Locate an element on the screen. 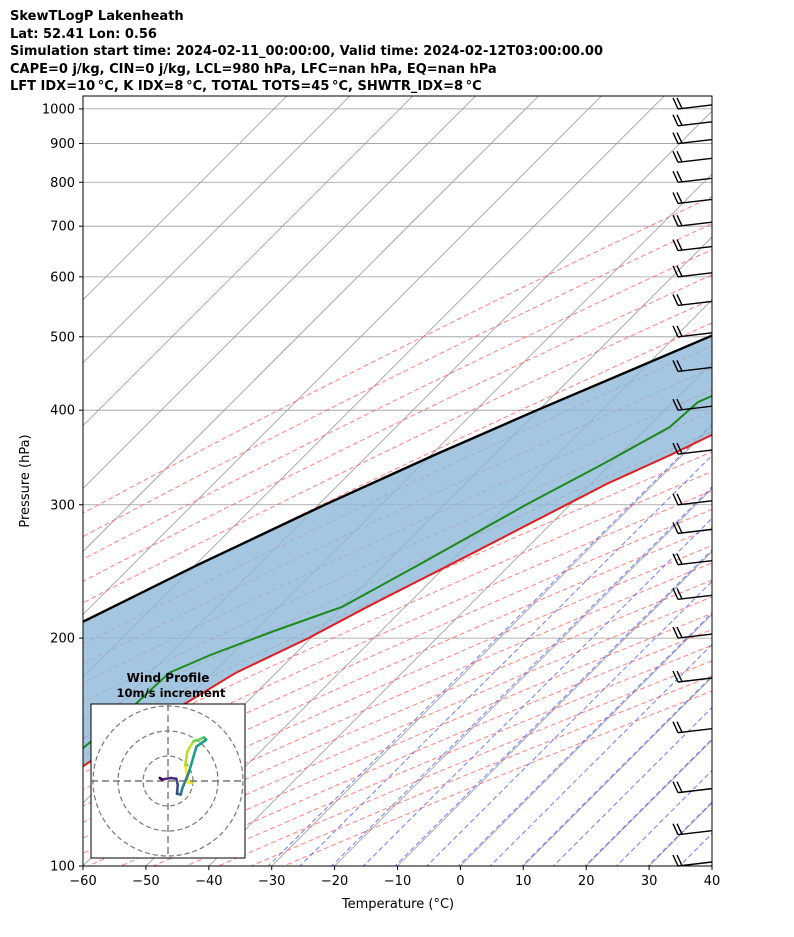  y-tick-label: 300 is located at coordinates (62, 505).